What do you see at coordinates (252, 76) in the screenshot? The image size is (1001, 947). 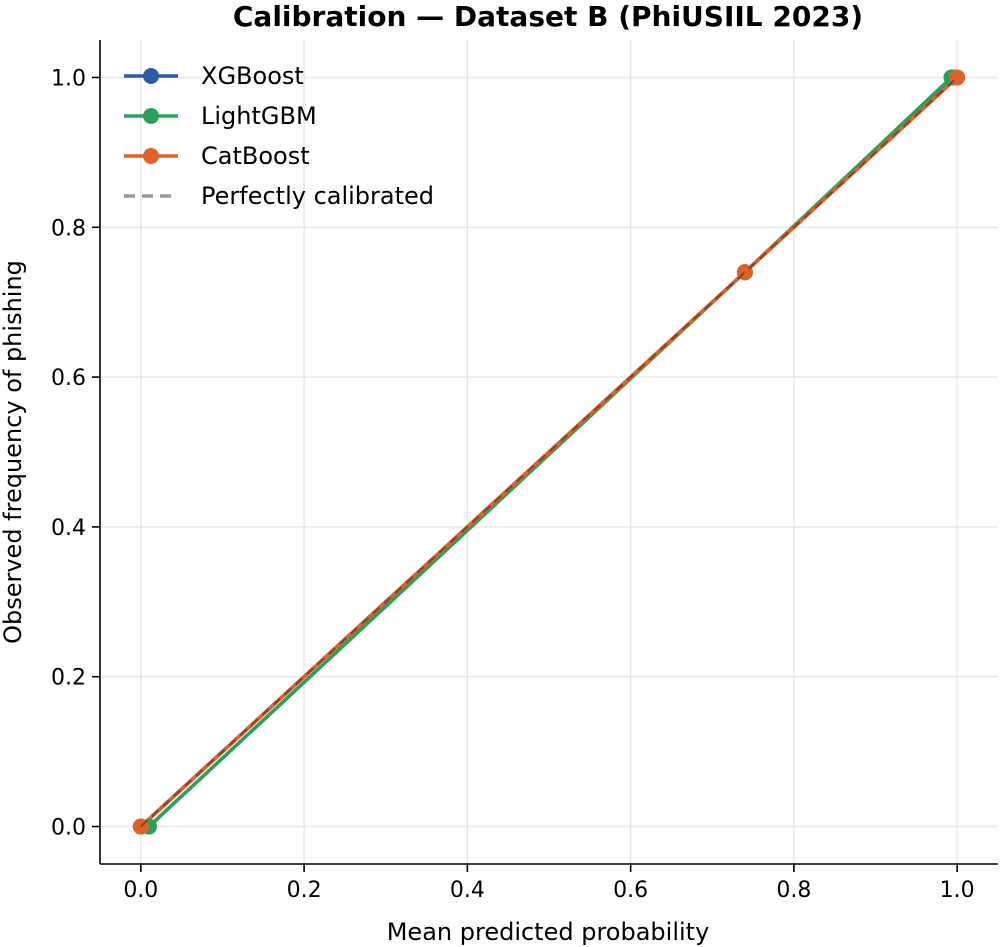 I see `legend-label: XGBoost` at bounding box center [252, 76].